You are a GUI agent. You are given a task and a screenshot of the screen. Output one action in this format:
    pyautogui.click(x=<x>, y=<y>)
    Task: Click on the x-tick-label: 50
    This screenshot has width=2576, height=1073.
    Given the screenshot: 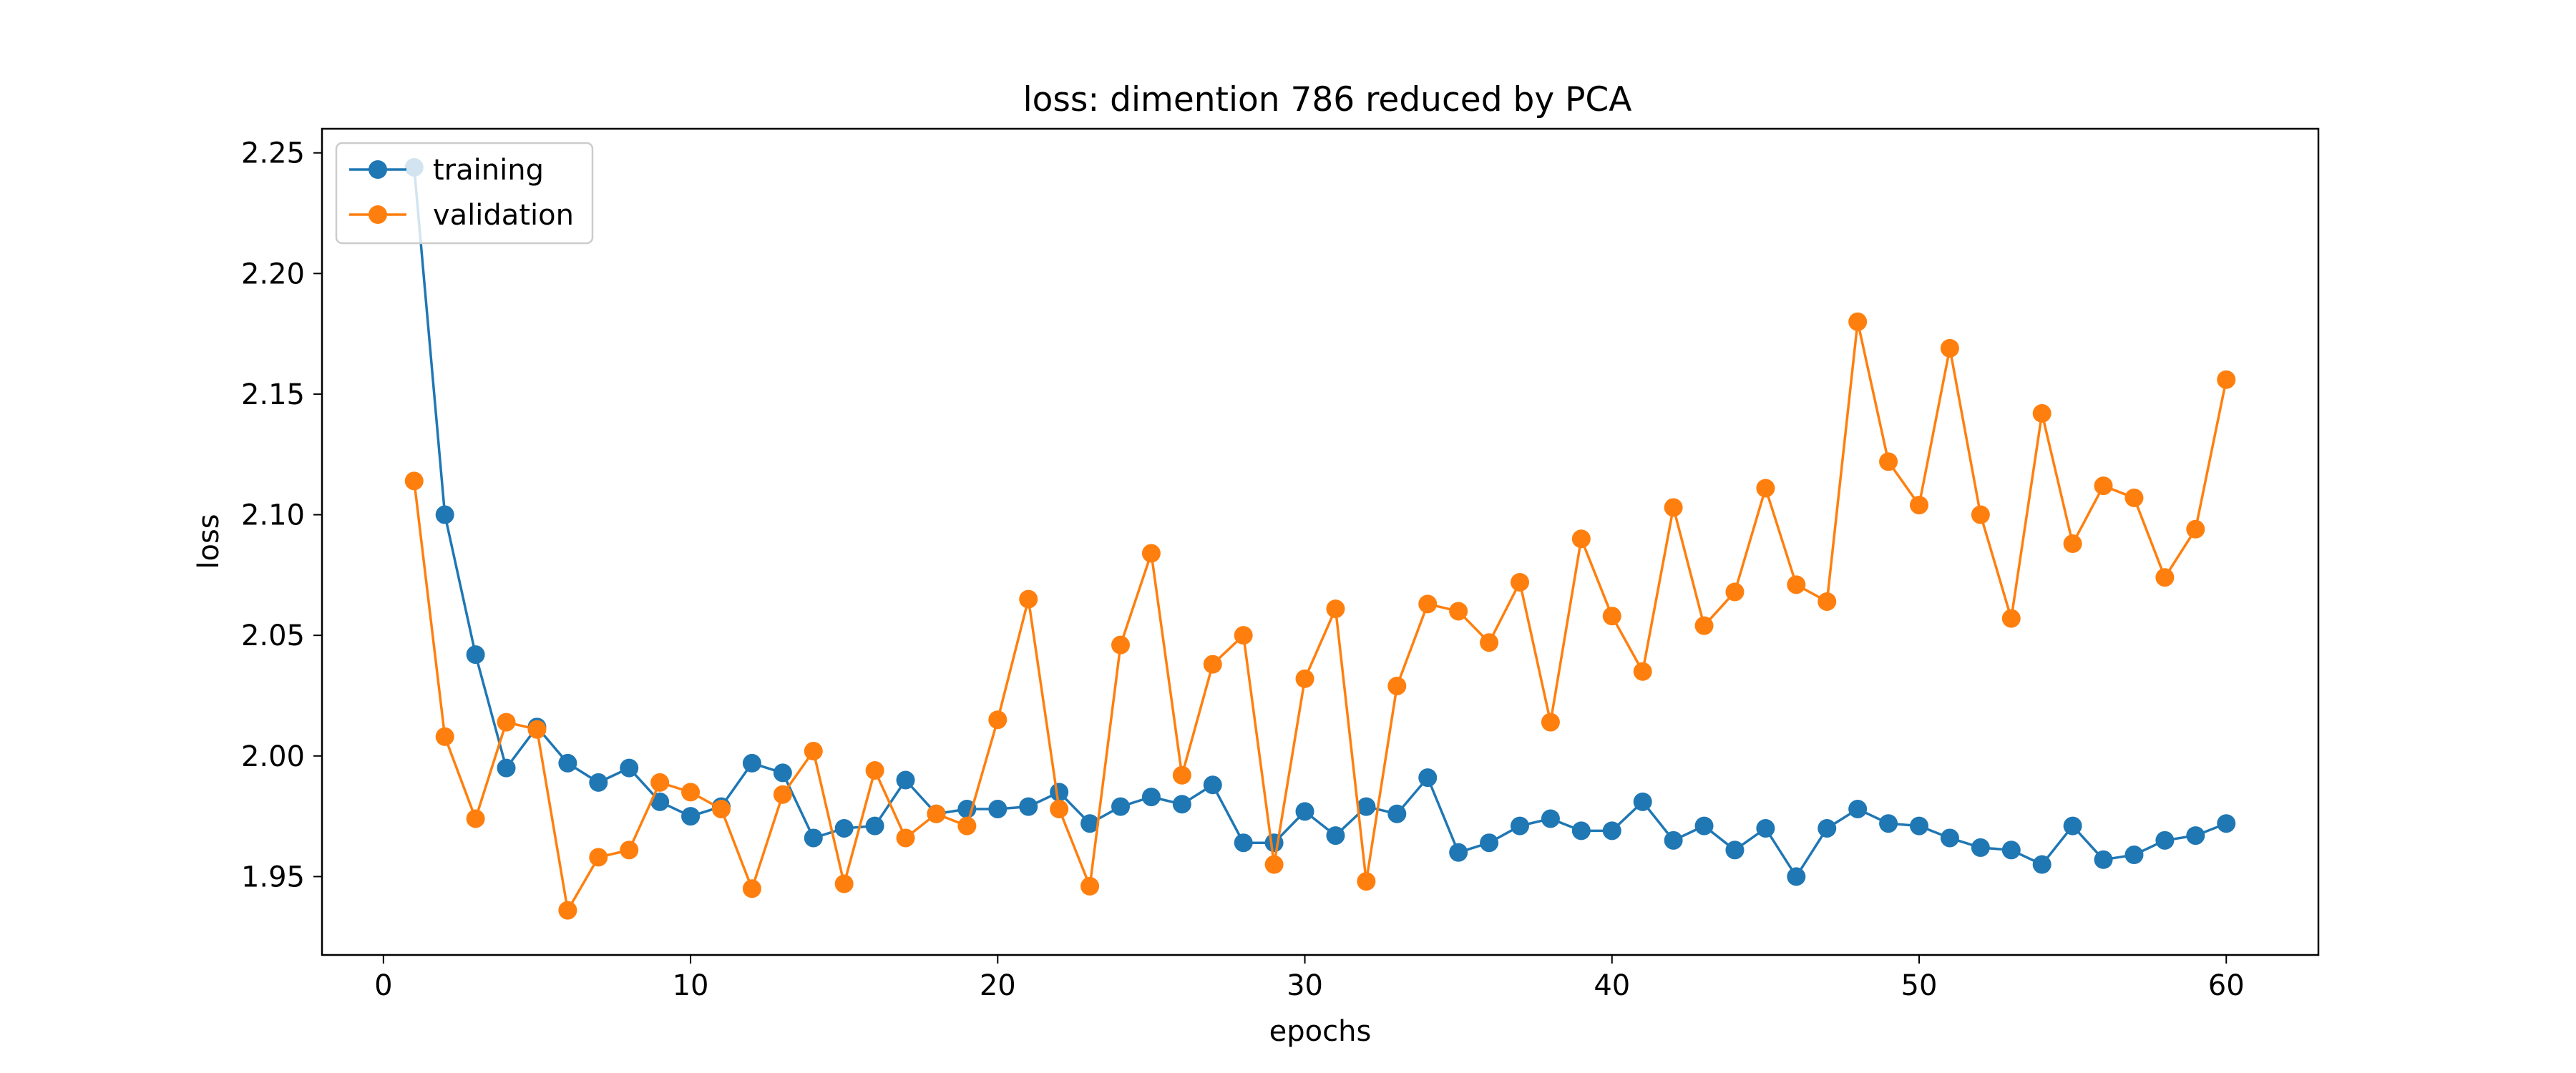 What is the action you would take?
    pyautogui.click(x=1919, y=986)
    